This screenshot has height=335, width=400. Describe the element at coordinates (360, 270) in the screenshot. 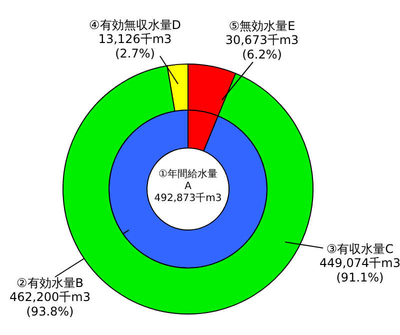

I see `data-label: 449,074千m3 (91.1%)` at that location.